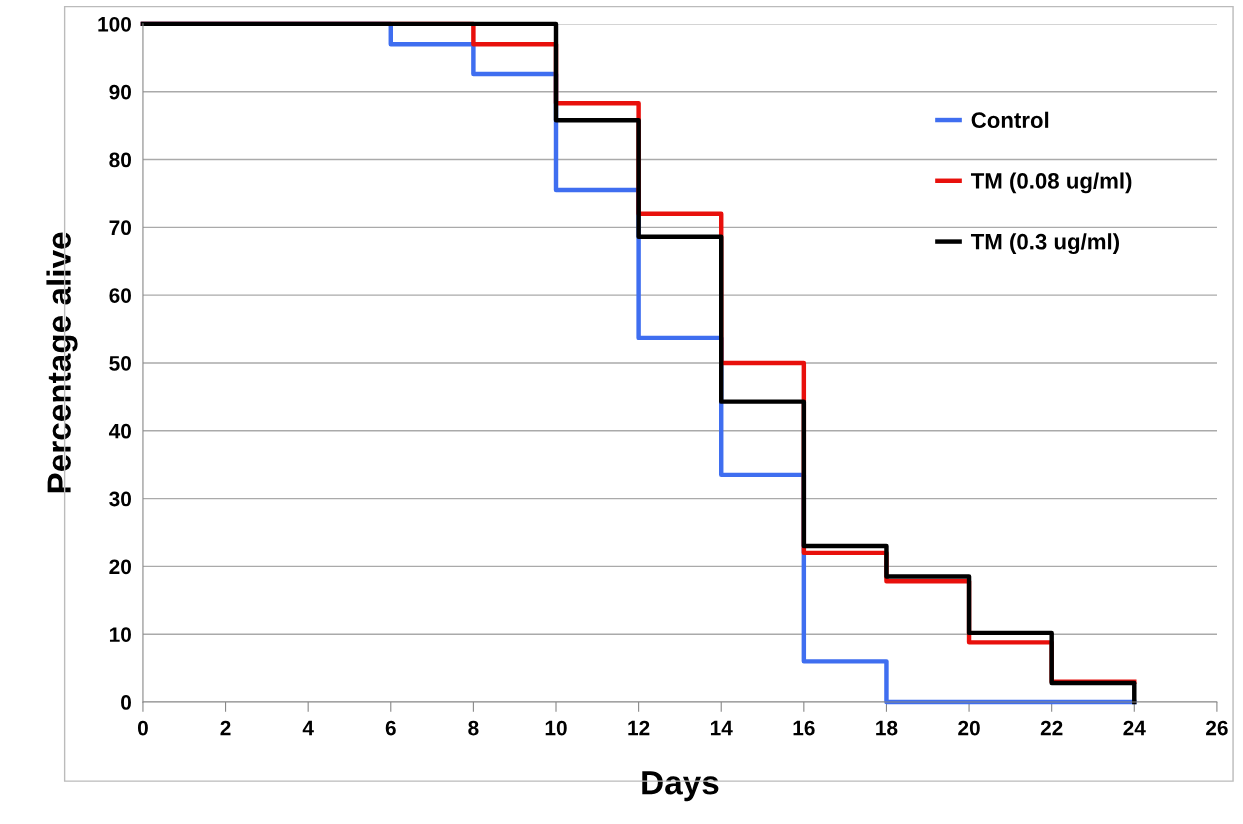  I want to click on x-tick-label: 16, so click(804, 728).